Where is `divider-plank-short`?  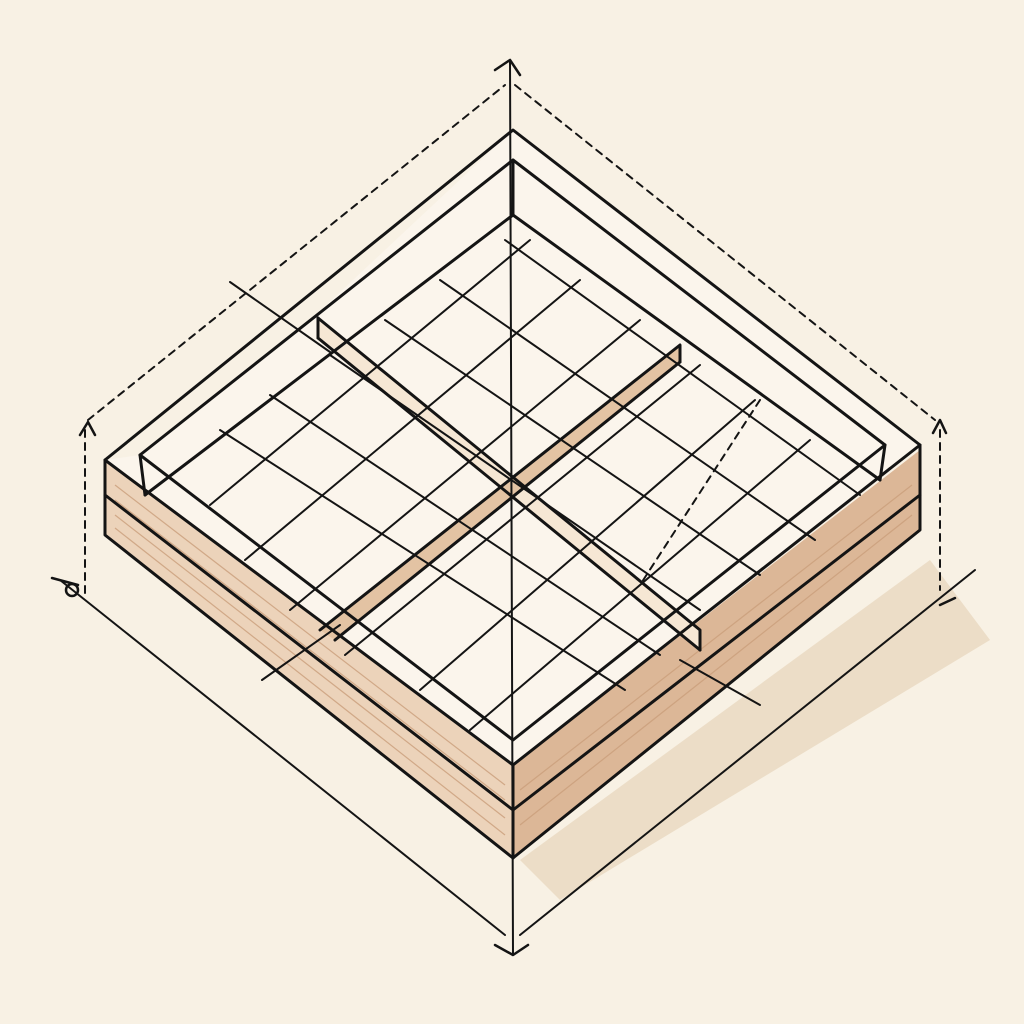 divider-plank-short is located at coordinates (500, 492).